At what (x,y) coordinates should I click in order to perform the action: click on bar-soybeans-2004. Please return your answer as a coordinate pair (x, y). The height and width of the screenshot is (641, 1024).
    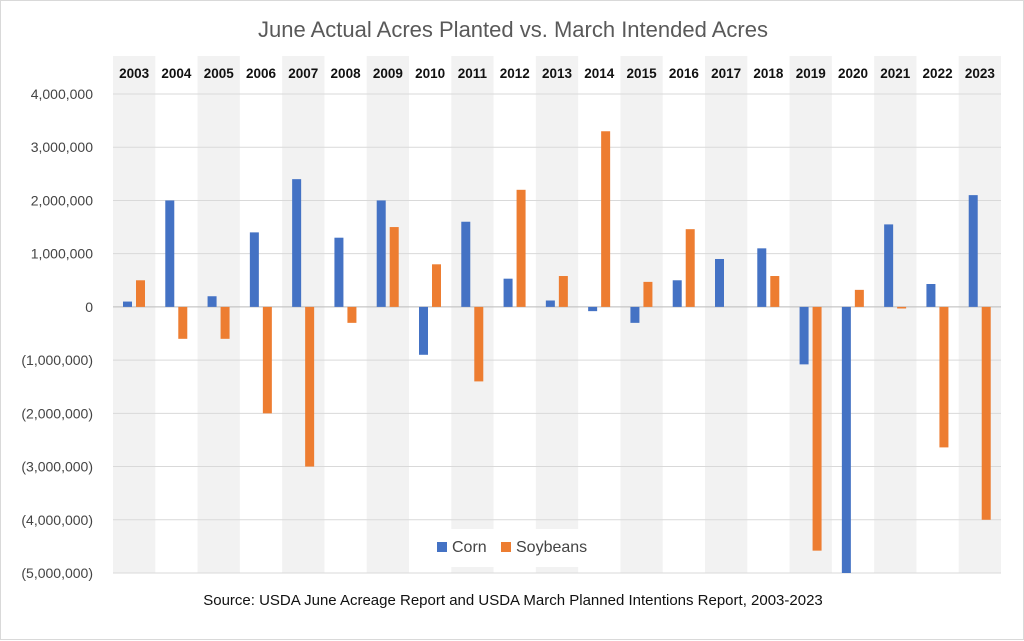
    Looking at the image, I should click on (183, 322).